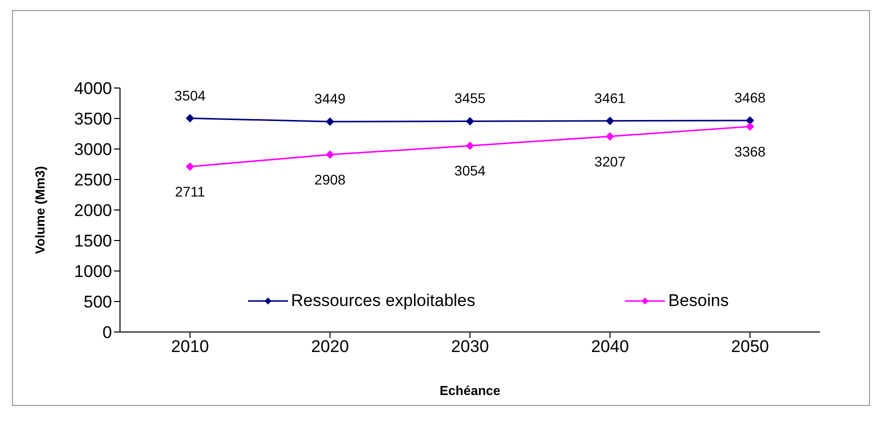  Describe the element at coordinates (470, 390) in the screenshot. I see `x-axis-title: Echéance` at that location.